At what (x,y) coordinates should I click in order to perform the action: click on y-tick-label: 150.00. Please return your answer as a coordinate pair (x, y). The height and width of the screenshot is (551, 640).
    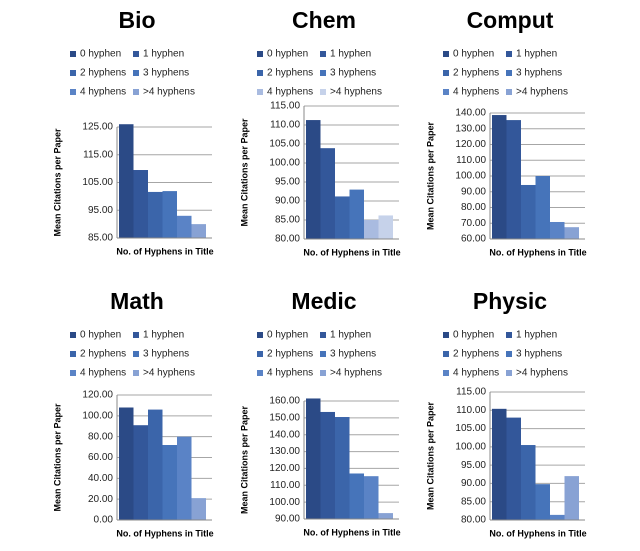
    Looking at the image, I should click on (284, 417).